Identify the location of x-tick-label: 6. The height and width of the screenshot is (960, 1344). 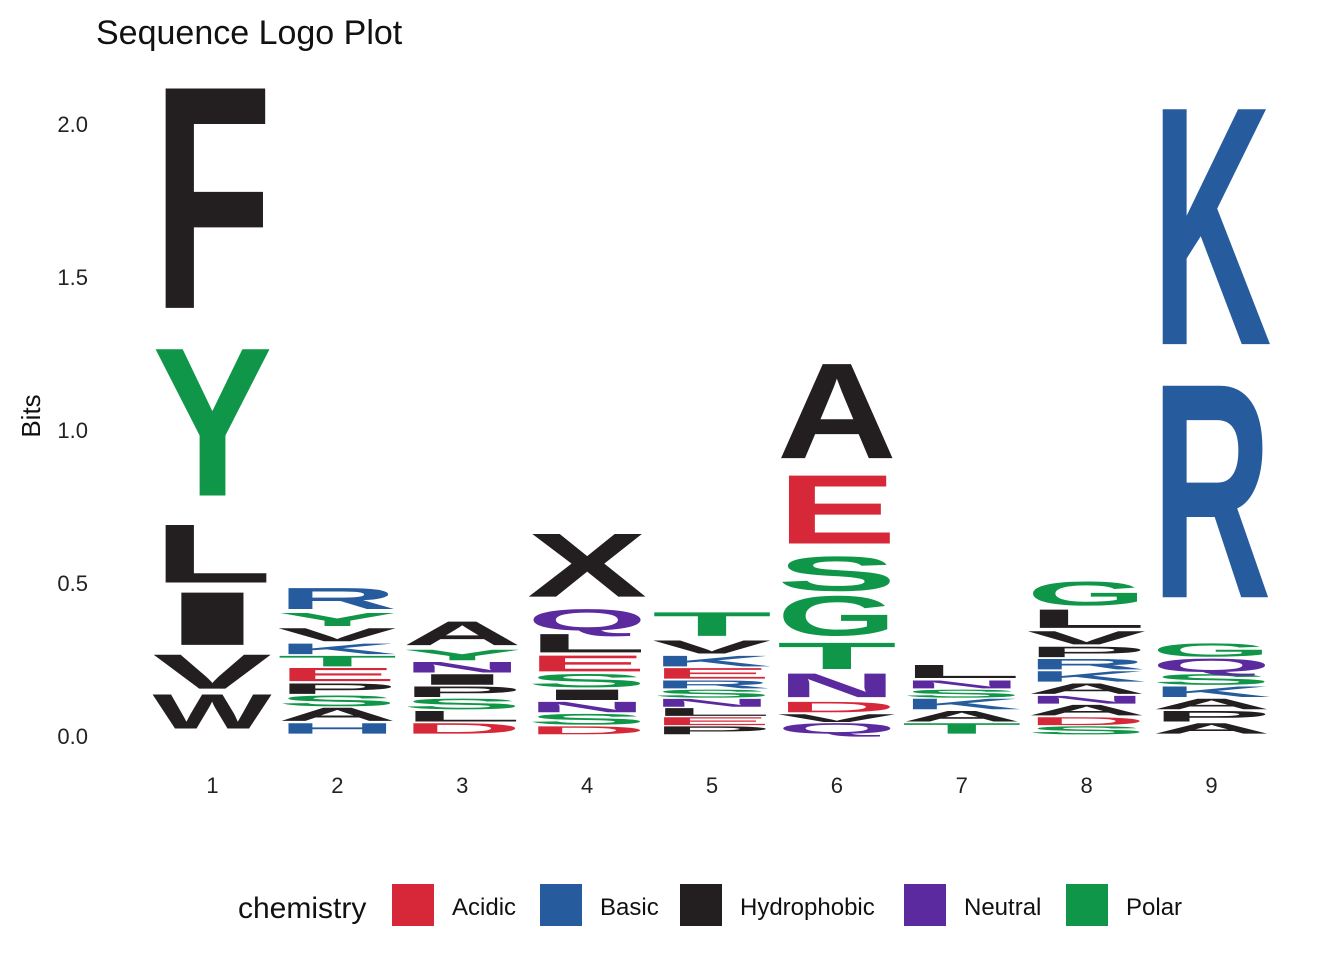
(837, 785).